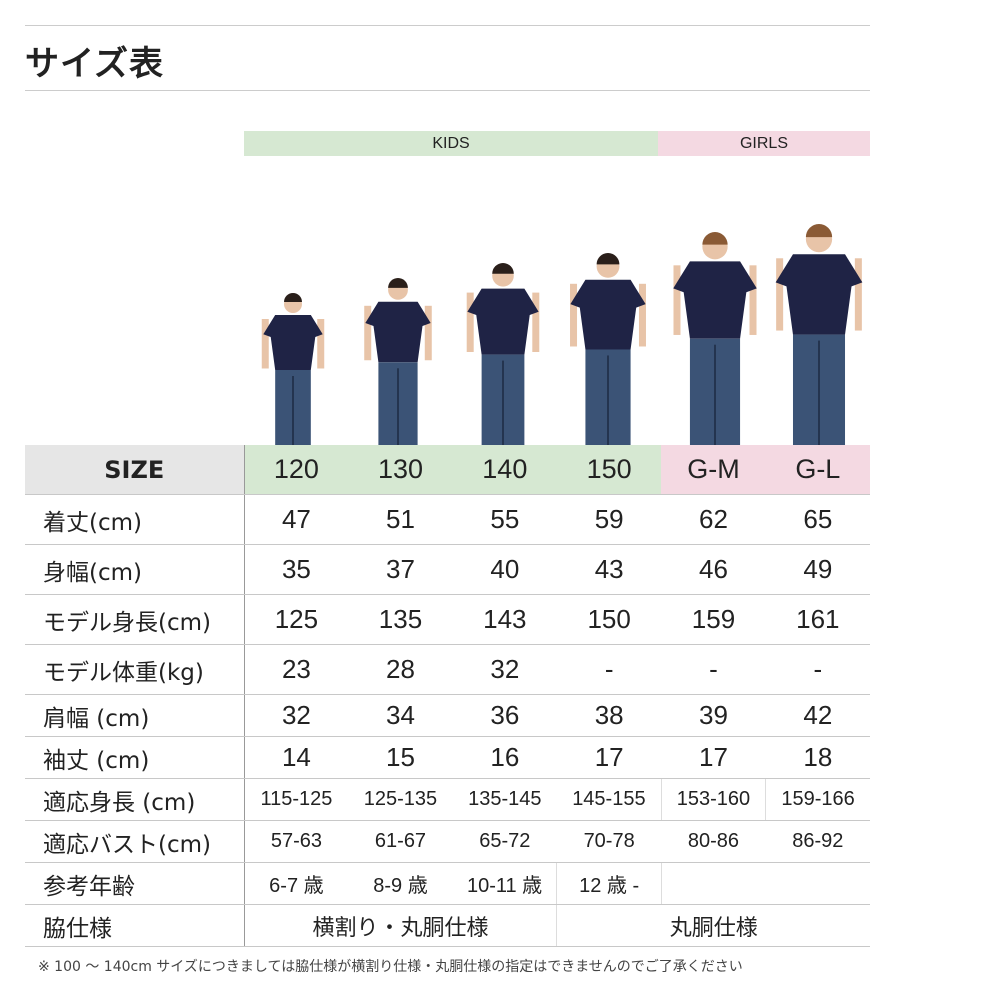 This screenshot has width=1000, height=1000. Describe the element at coordinates (135, 669) in the screenshot. I see `row-label: モデル体重(kg)` at that location.